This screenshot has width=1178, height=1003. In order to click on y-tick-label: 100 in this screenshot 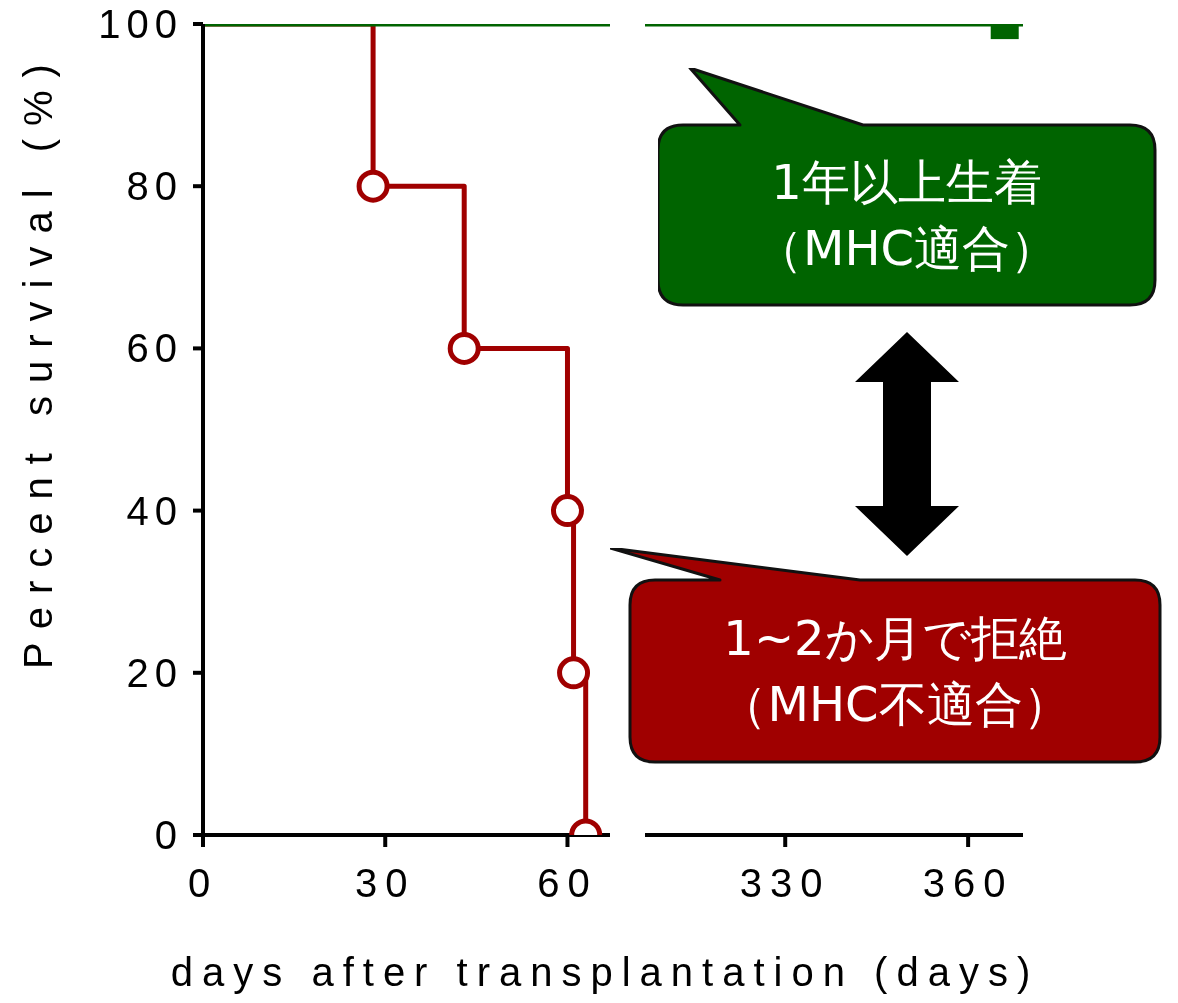, I will do `click(140, 24)`.